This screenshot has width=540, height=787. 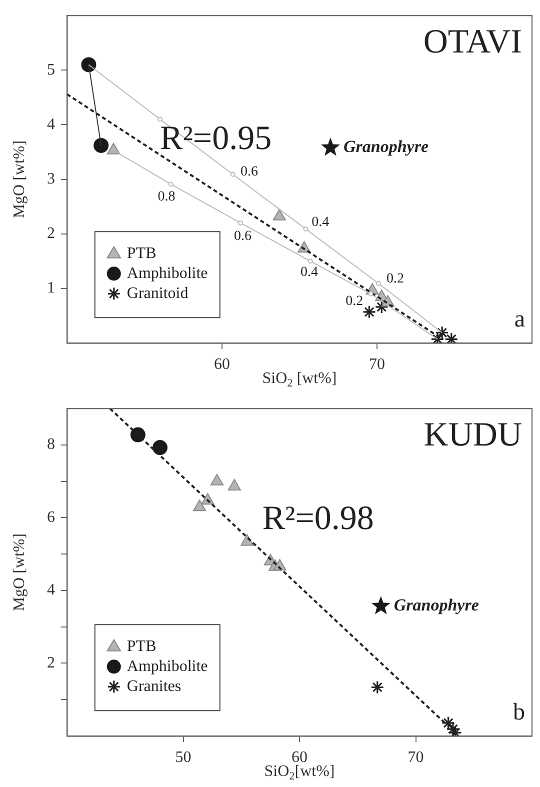 What do you see at coordinates (51, 445) in the screenshot?
I see `y-tick-label: 8` at bounding box center [51, 445].